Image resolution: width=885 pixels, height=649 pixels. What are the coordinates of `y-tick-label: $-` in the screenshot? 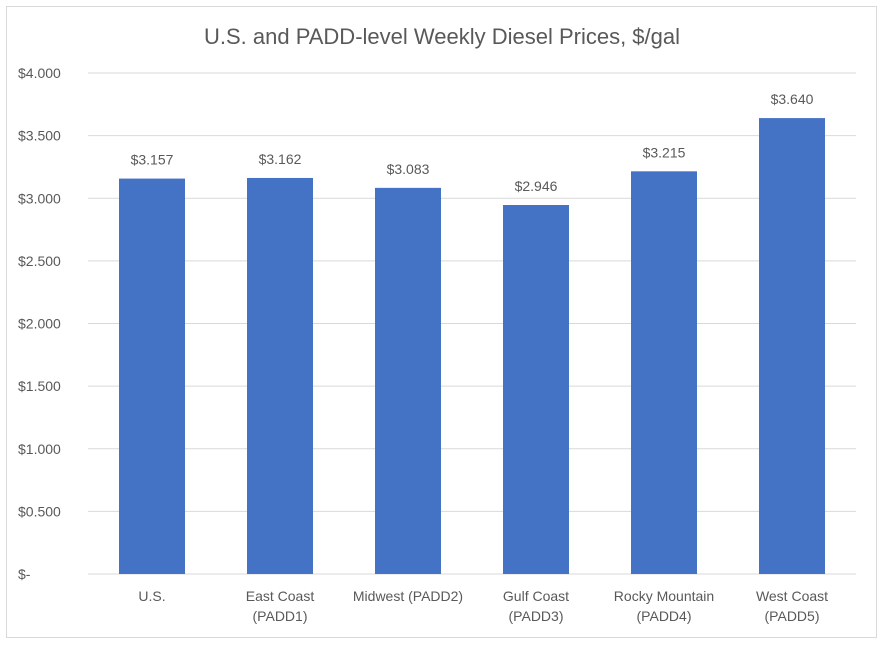 It's located at (24, 574).